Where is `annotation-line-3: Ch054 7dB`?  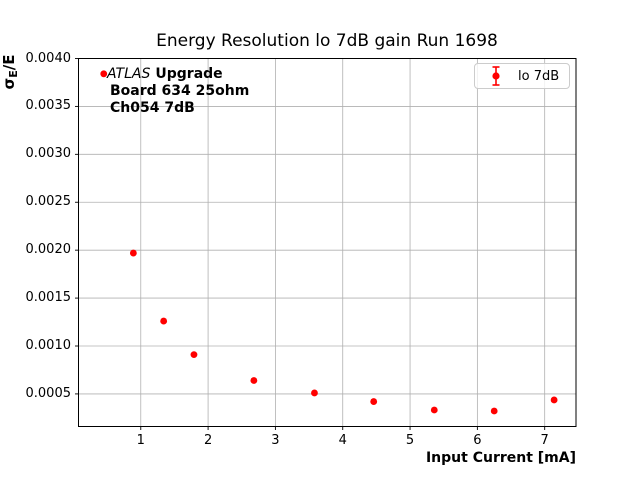 annotation-line-3: Ch054 7dB is located at coordinates (152, 108).